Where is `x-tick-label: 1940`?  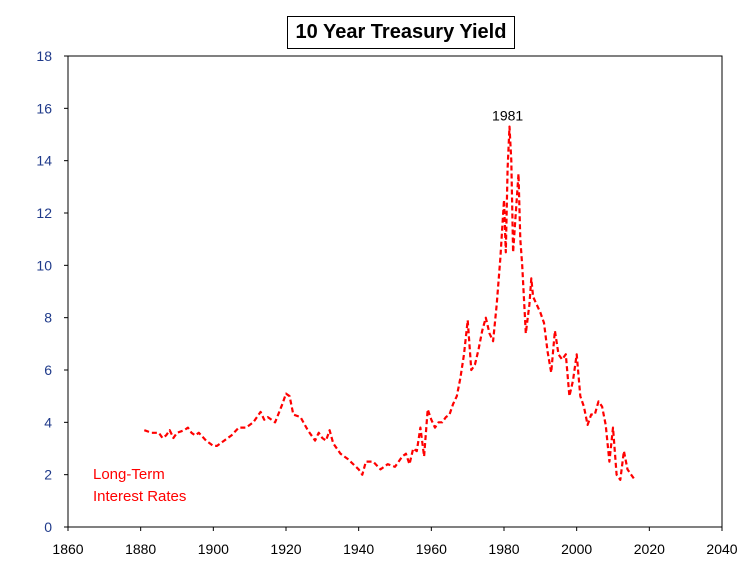 x-tick-label: 1940 is located at coordinates (358, 549).